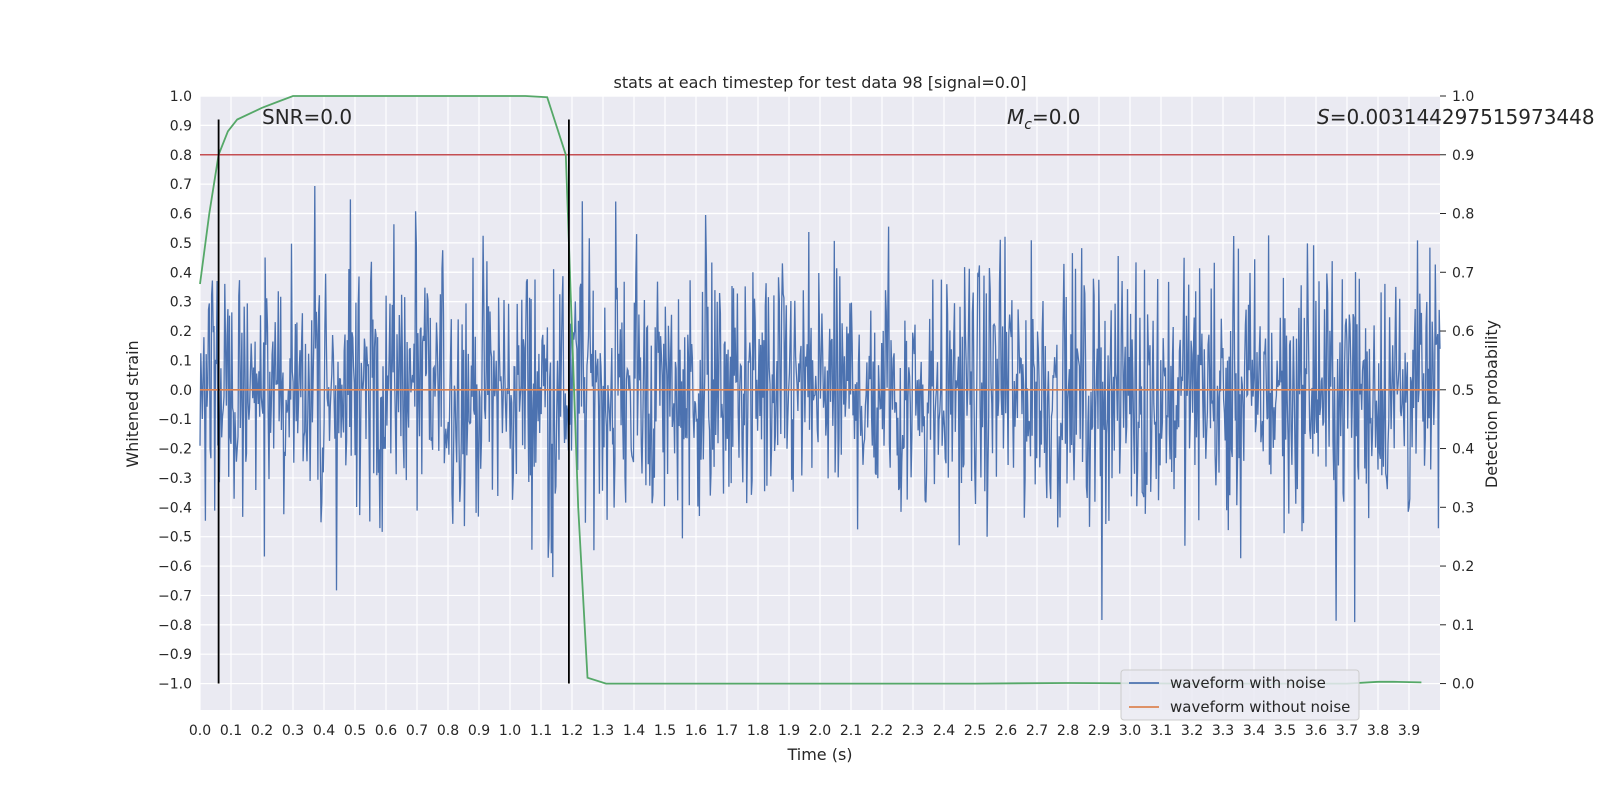 This screenshot has height=800, width=1600. Describe the element at coordinates (1248, 683) in the screenshot. I see `legend-label-noise: waveform with noise` at that location.